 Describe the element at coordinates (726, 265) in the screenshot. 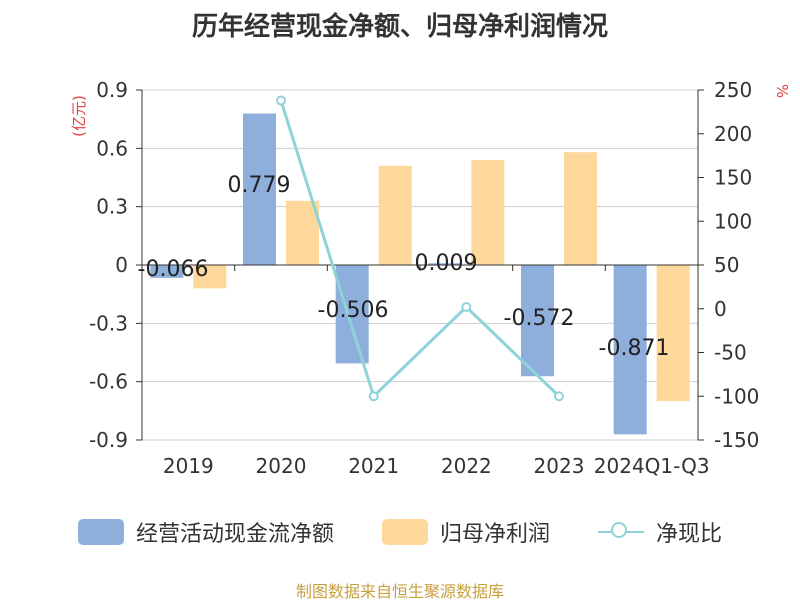

I see `right-tick-label: 50` at that location.